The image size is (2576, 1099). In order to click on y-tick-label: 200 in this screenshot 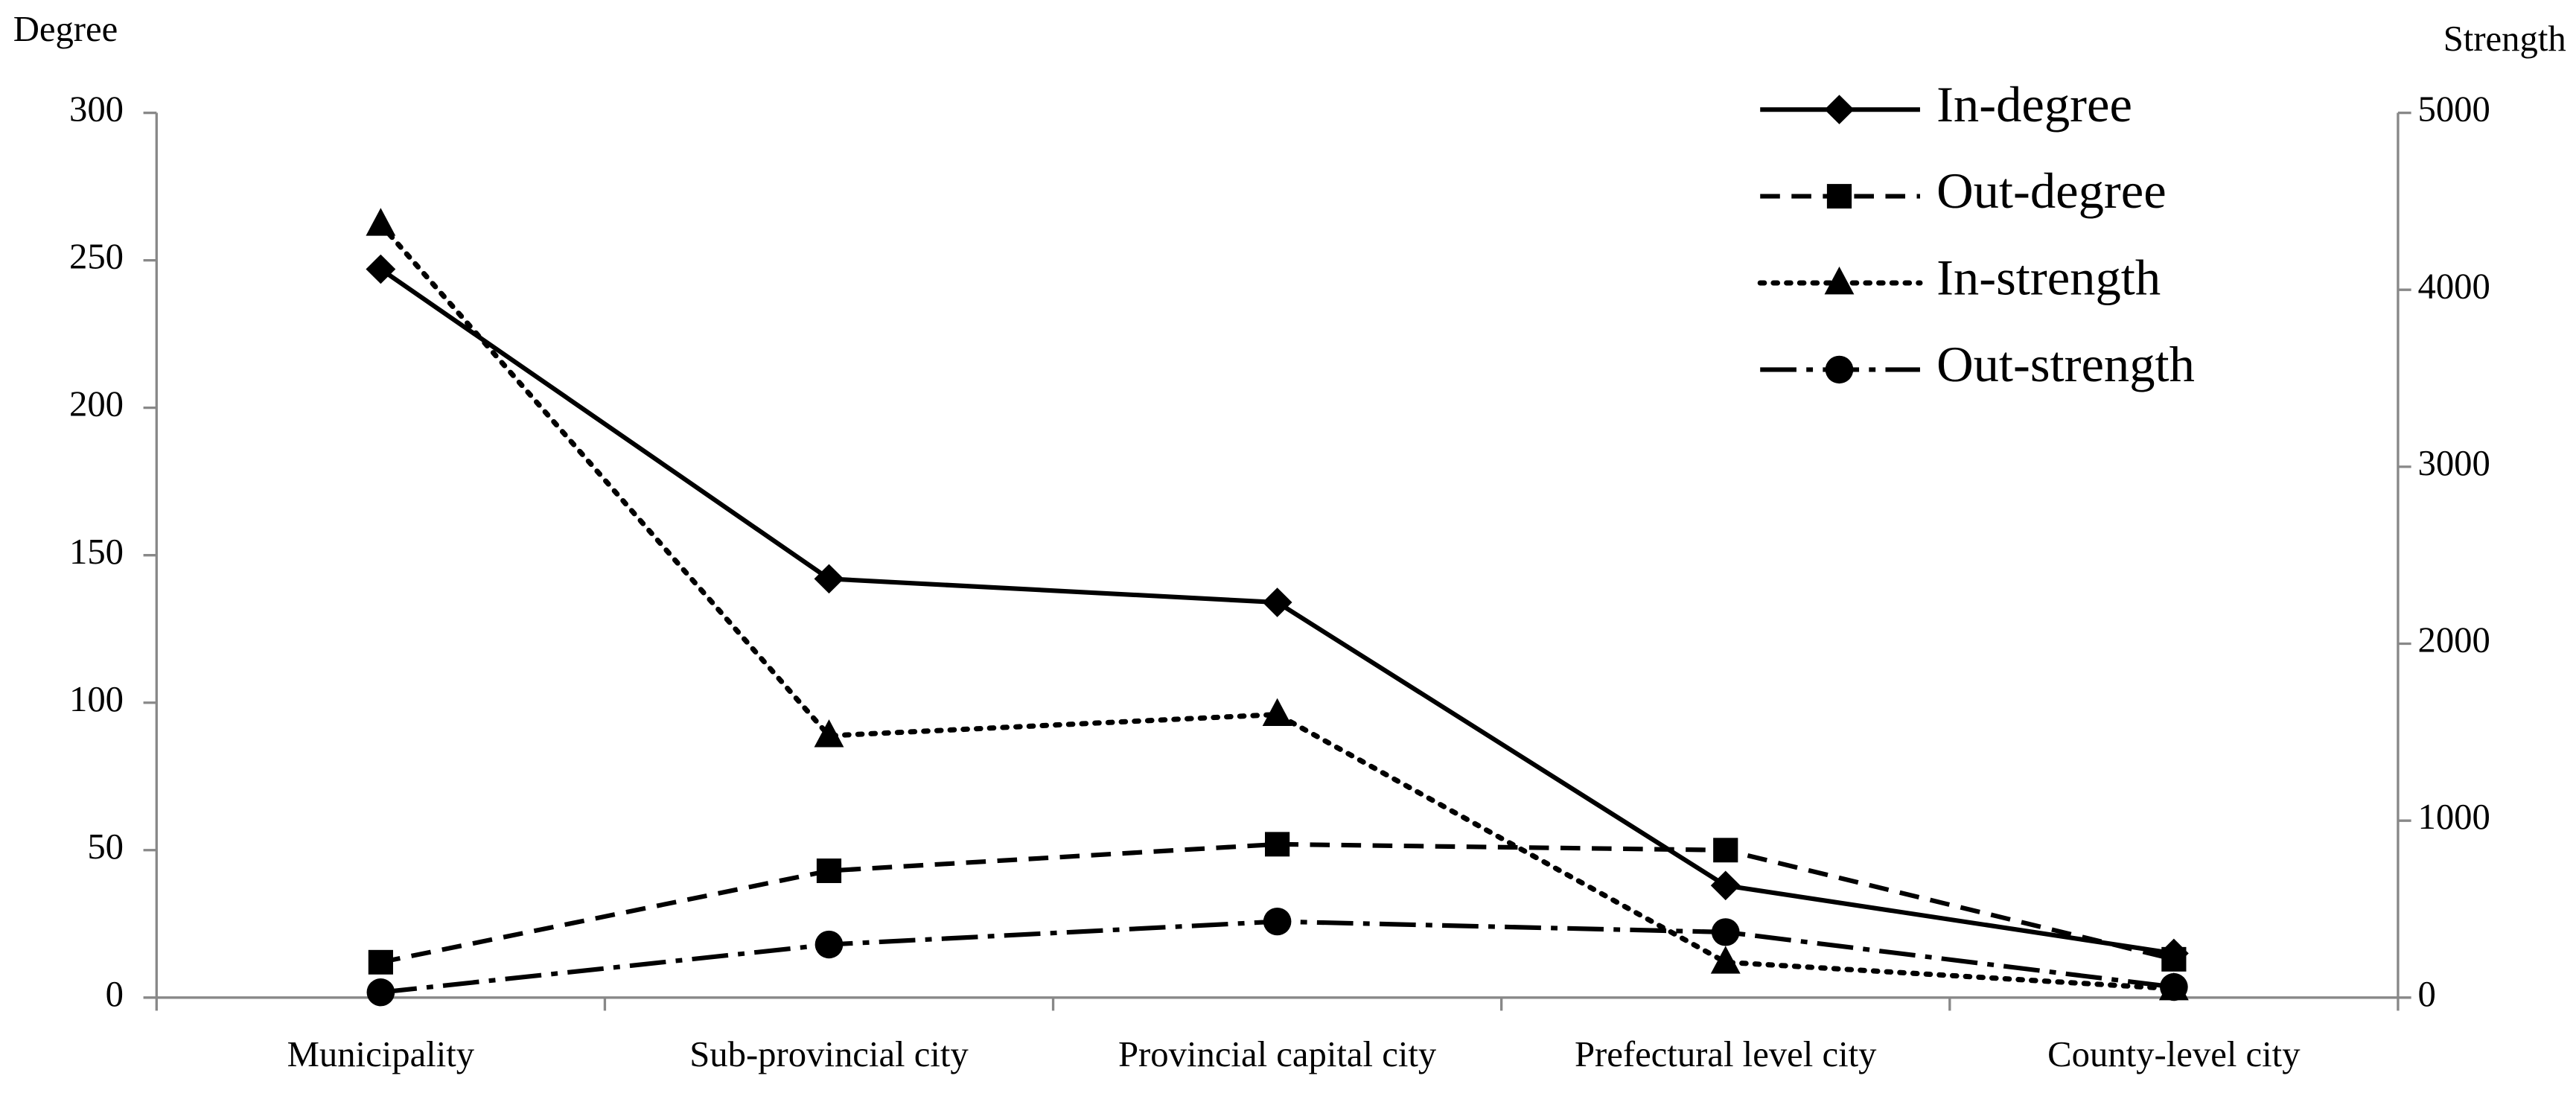, I will do `click(96, 404)`.